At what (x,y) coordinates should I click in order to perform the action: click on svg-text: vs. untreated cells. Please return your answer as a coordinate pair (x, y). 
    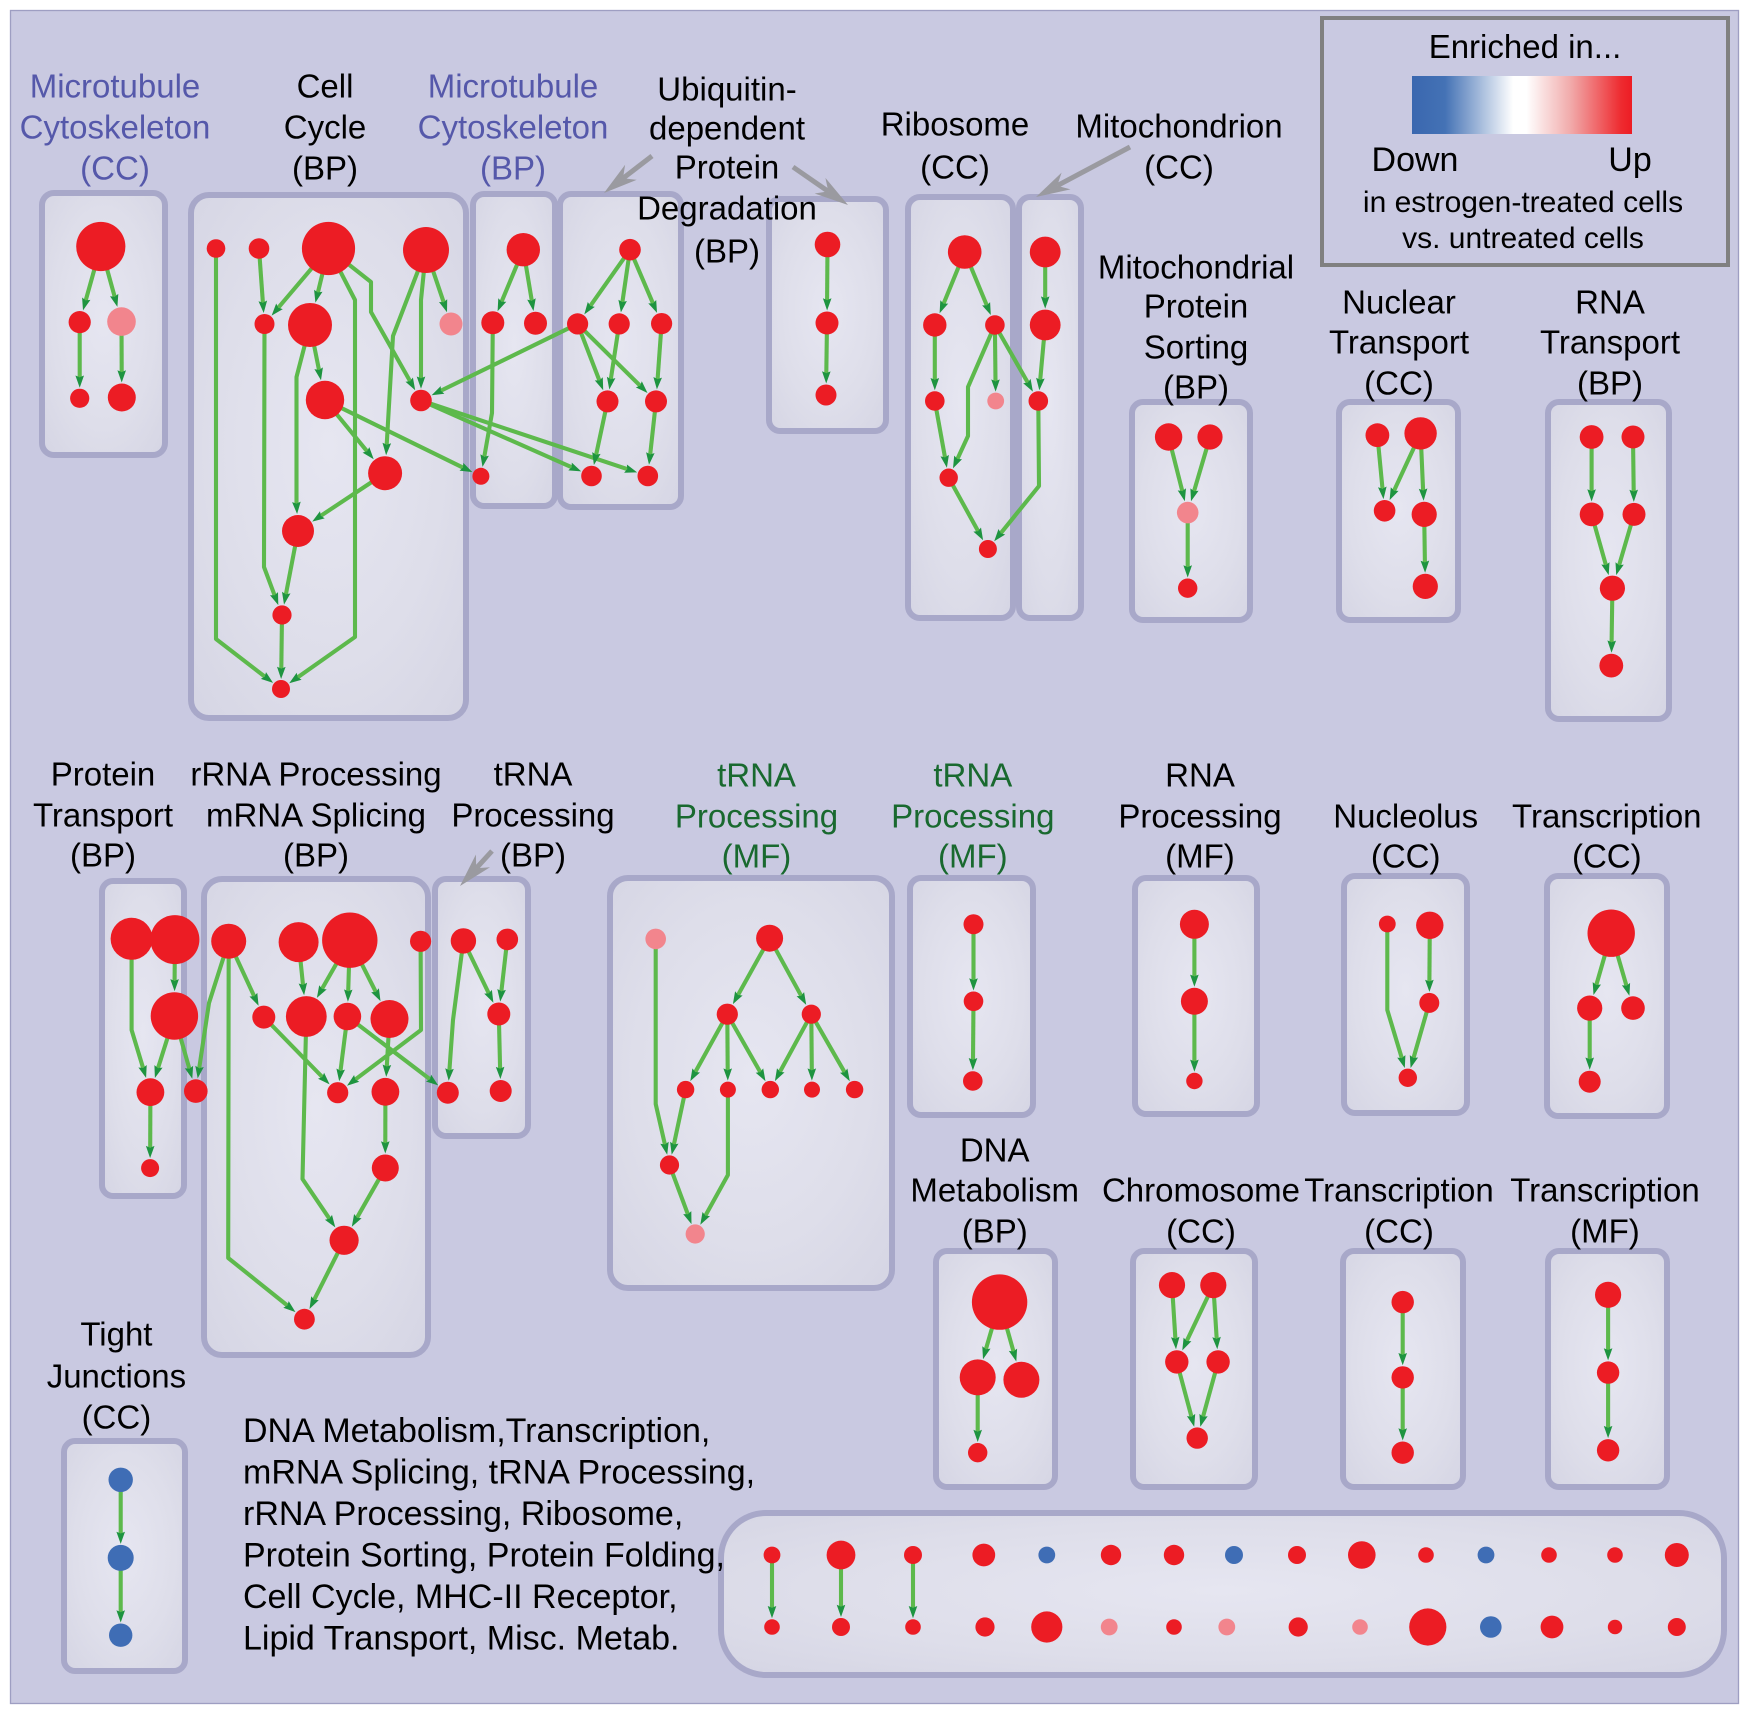
    Looking at the image, I should click on (1523, 238).